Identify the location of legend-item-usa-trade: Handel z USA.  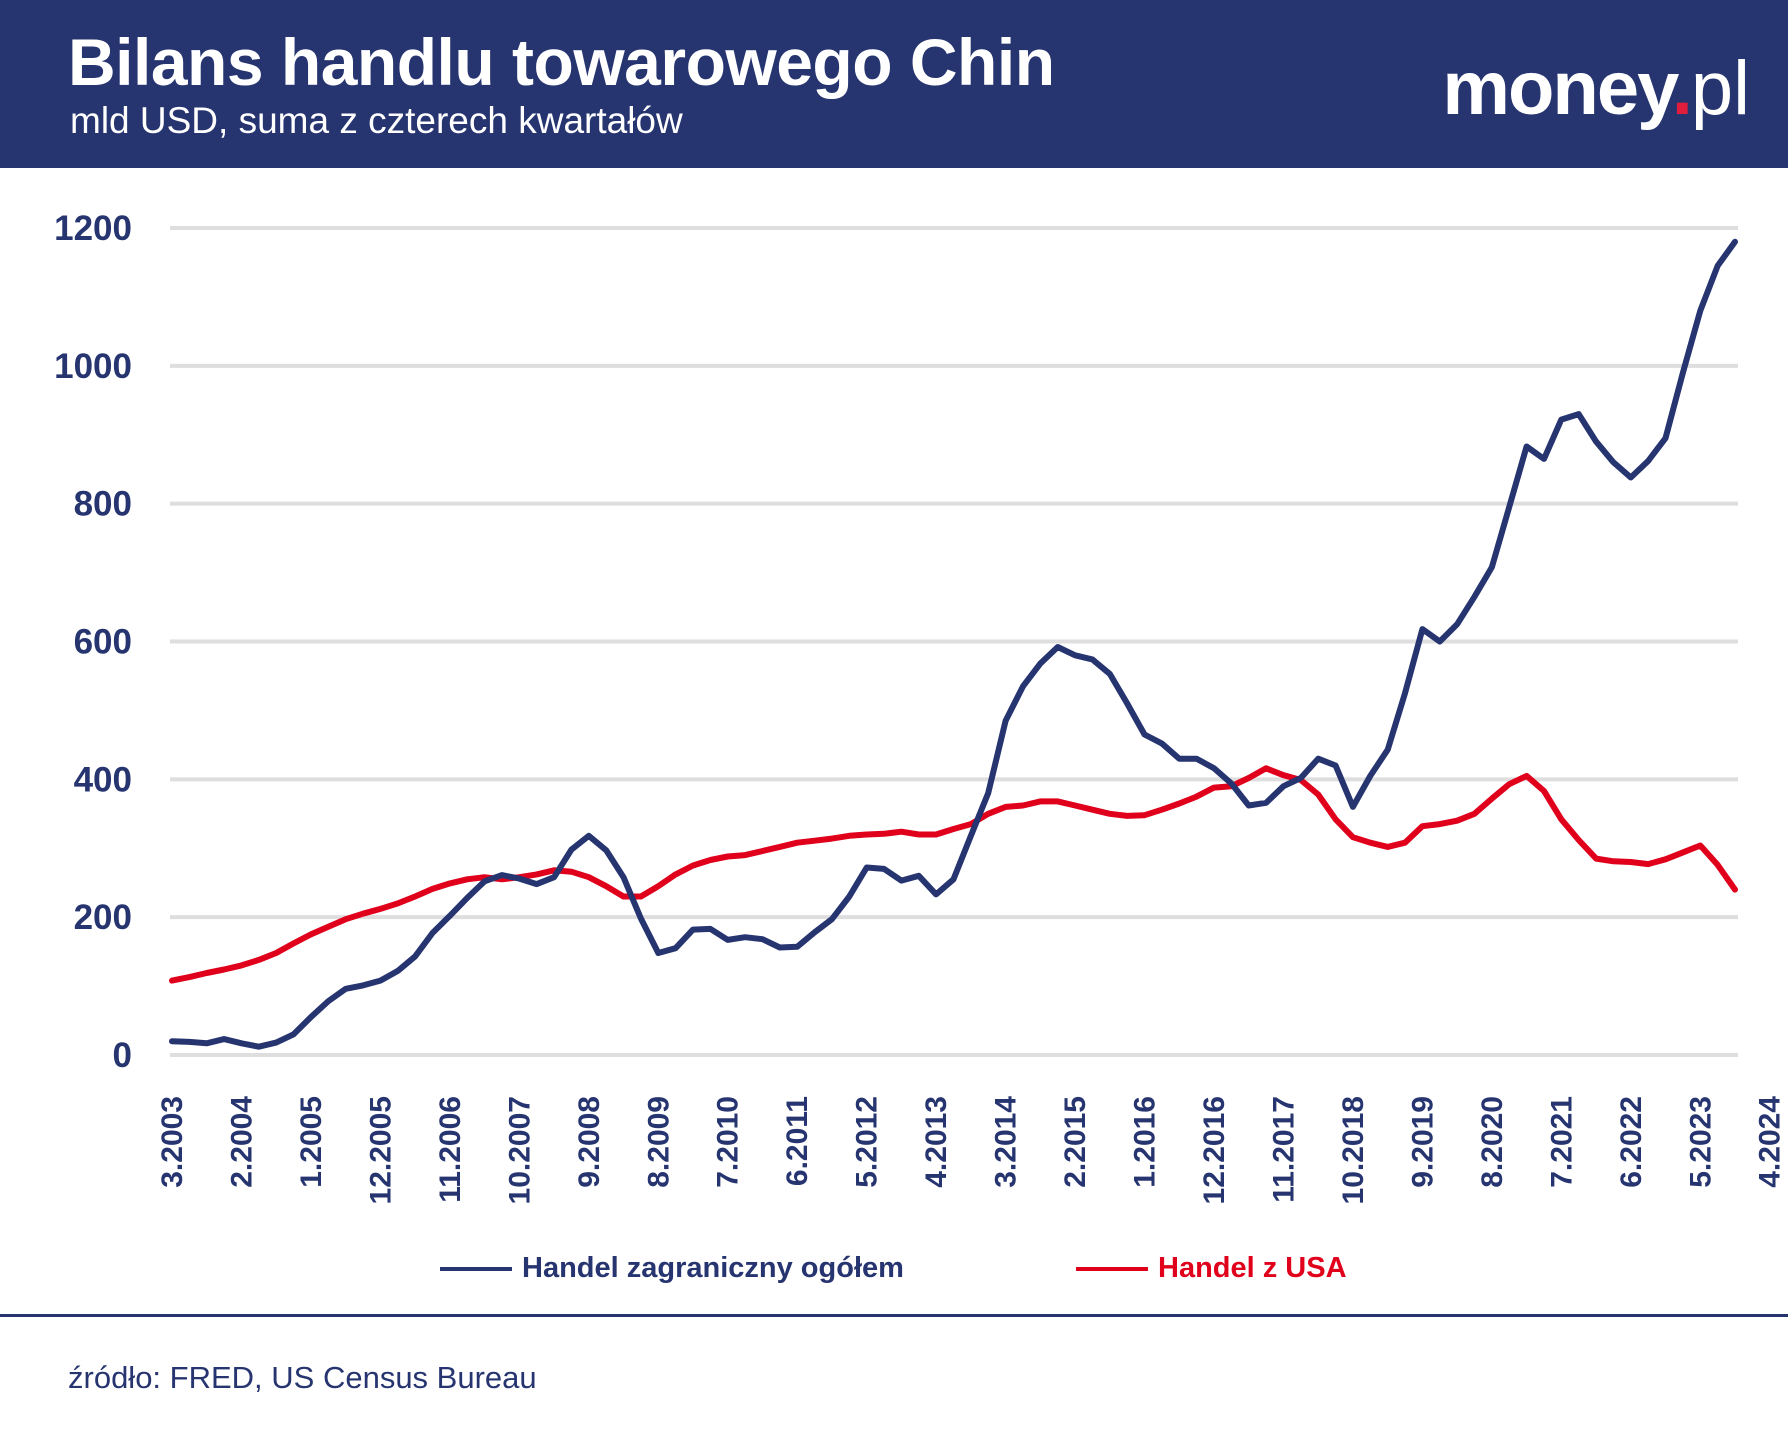
(1211, 1268).